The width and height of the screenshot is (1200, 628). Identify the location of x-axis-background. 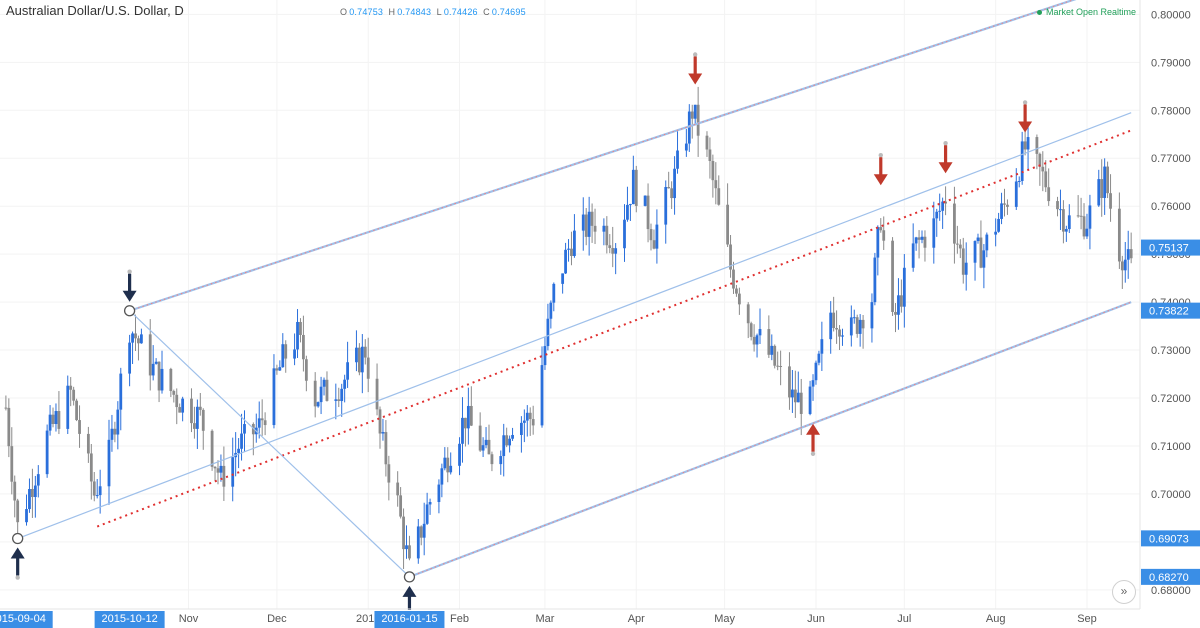
(600, 619).